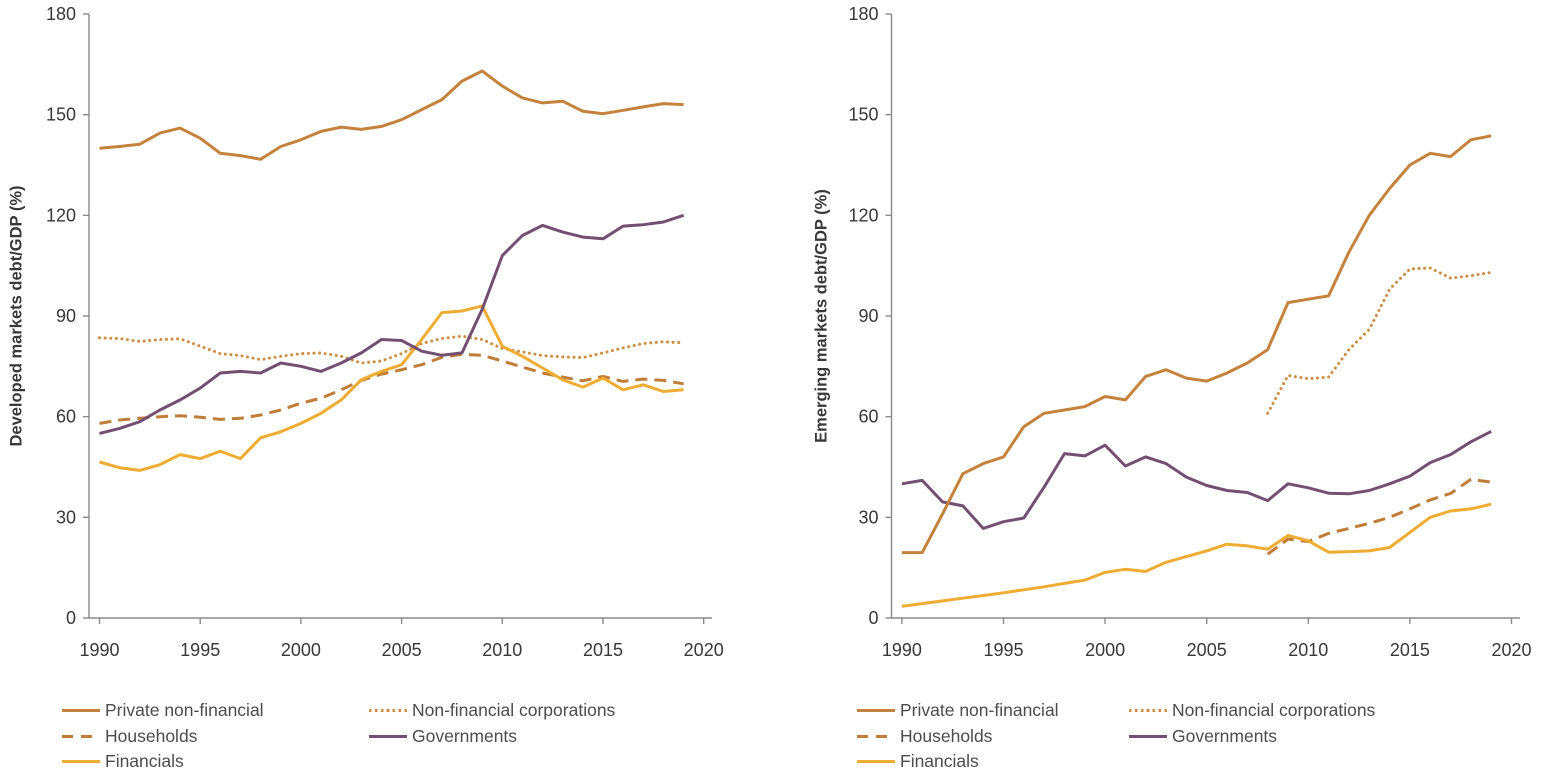 The width and height of the screenshot is (1541, 780). What do you see at coordinates (391, 115) in the screenshot?
I see `series-line-private-non-financial` at bounding box center [391, 115].